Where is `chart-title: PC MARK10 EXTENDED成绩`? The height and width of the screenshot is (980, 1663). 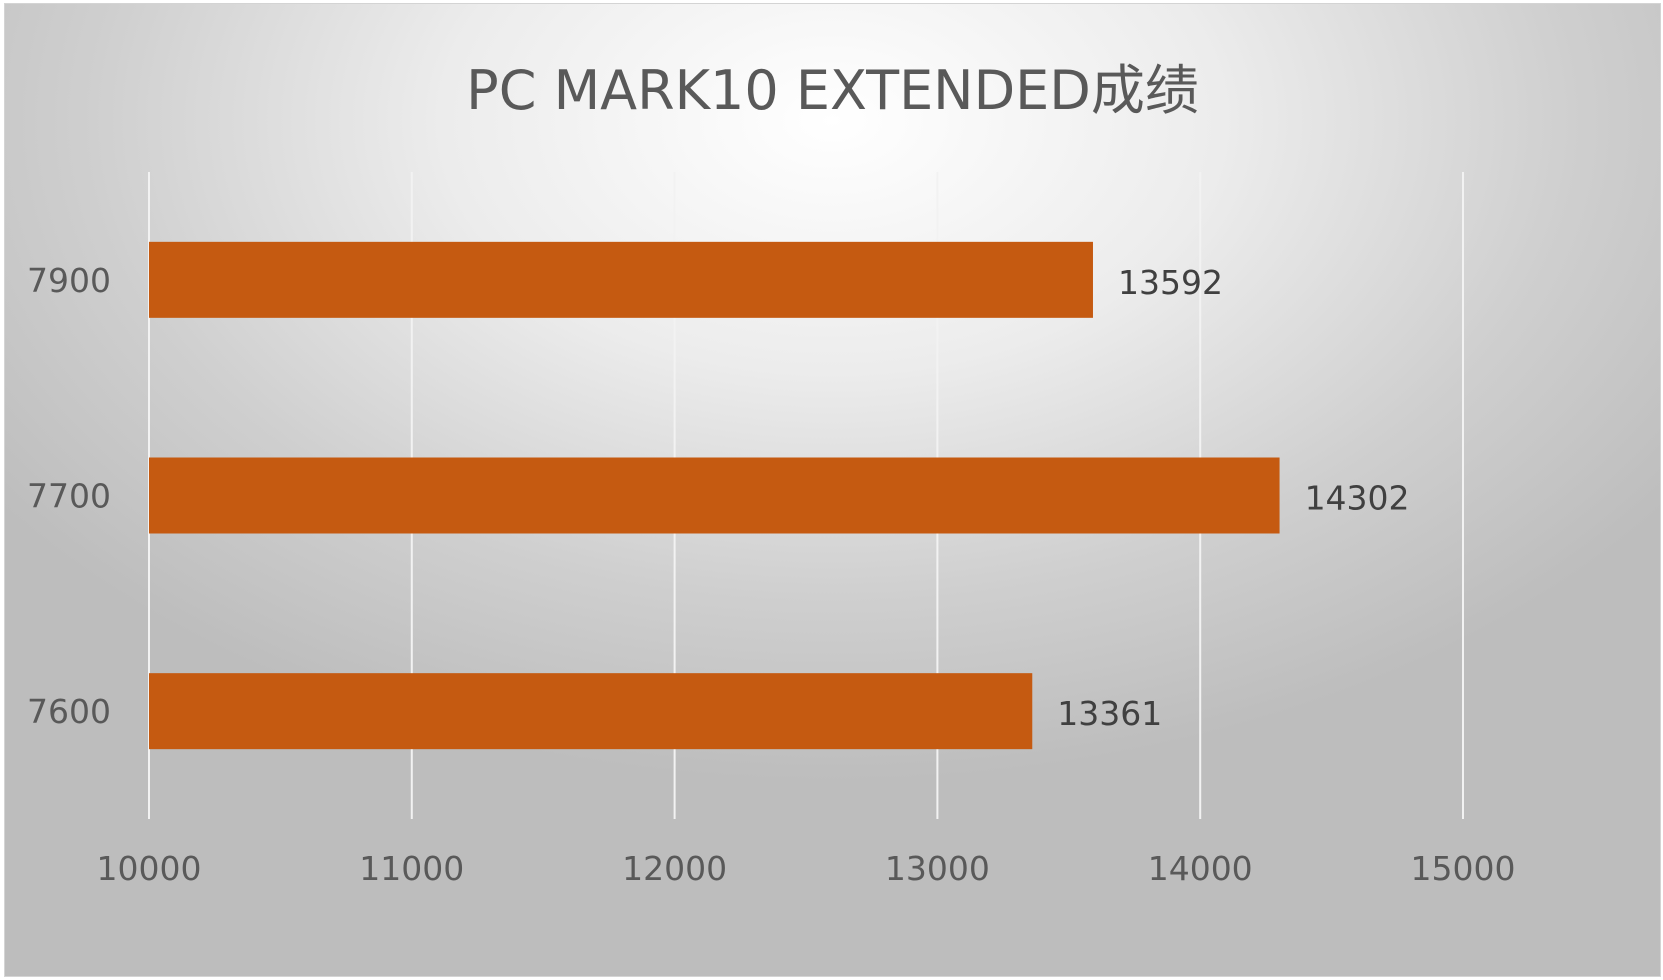
chart-title: PC MARK10 EXTENDED成绩 is located at coordinates (832, 90).